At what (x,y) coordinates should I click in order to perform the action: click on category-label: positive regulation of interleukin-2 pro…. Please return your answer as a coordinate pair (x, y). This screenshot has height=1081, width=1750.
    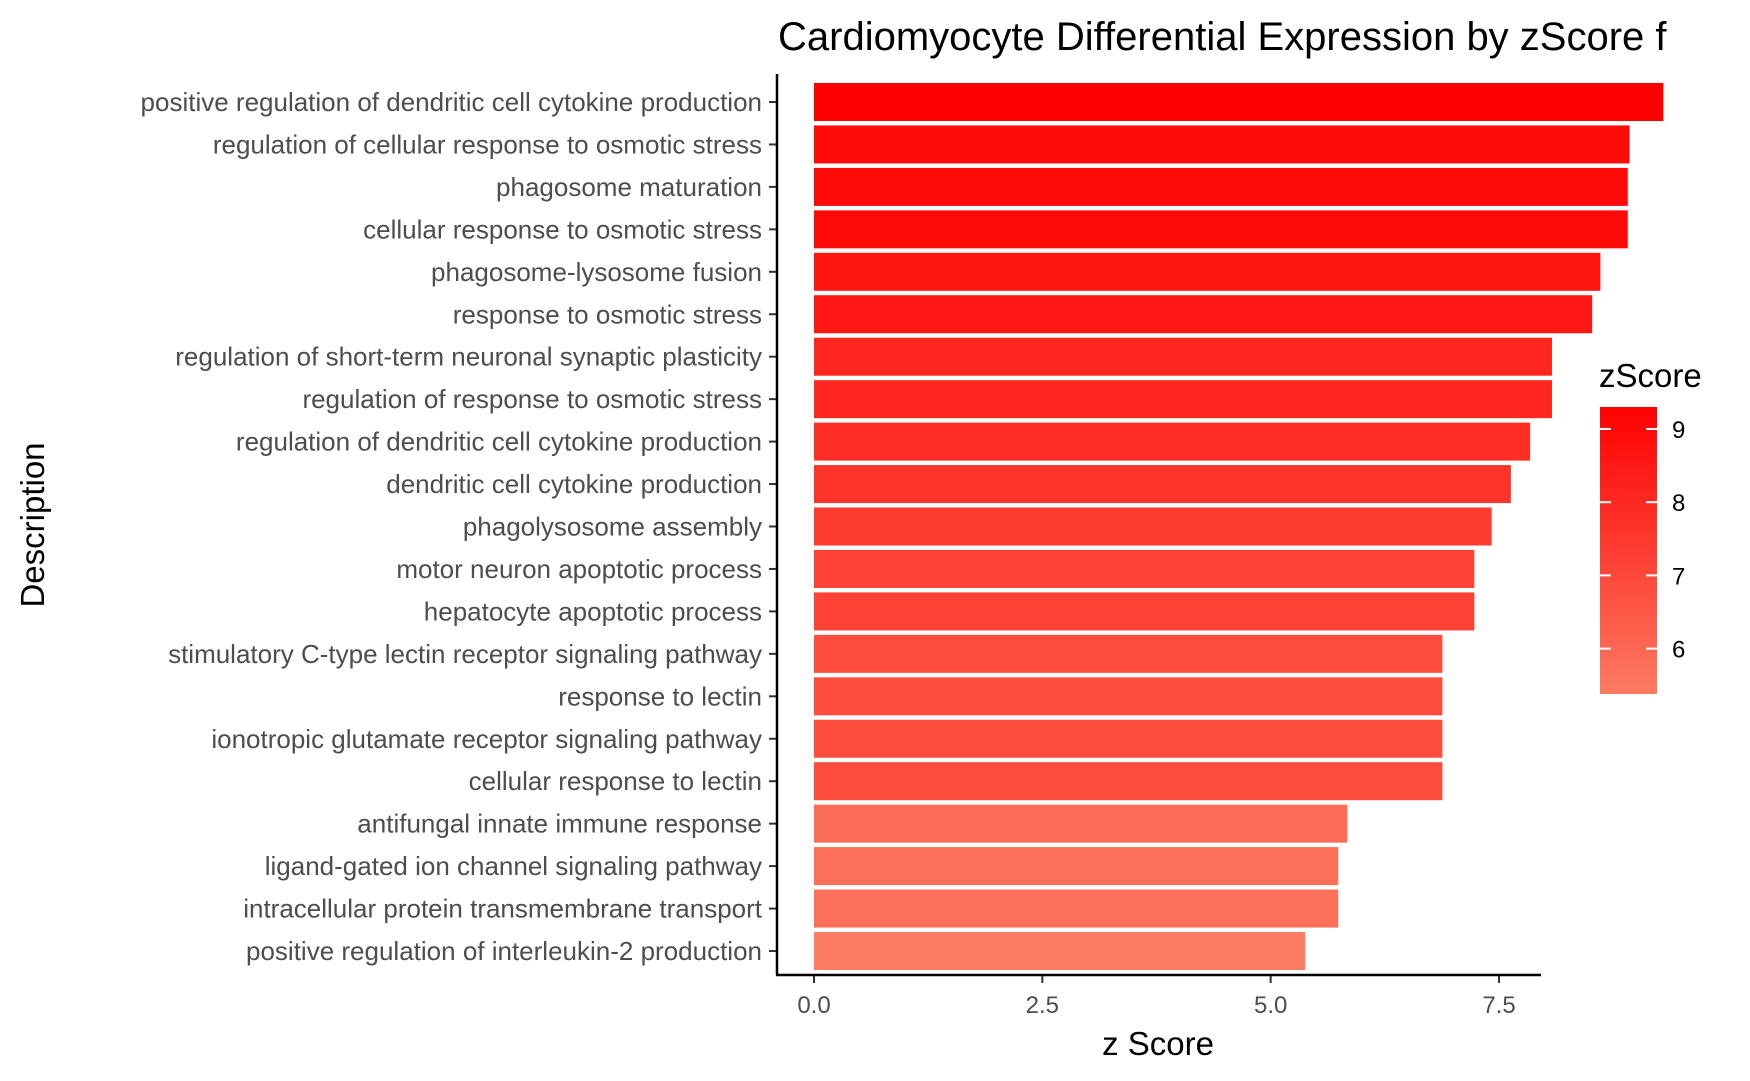
    Looking at the image, I should click on (504, 951).